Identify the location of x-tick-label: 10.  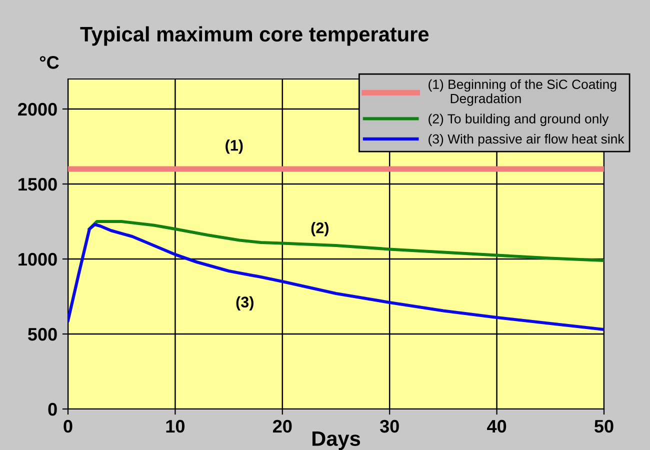
(175, 426).